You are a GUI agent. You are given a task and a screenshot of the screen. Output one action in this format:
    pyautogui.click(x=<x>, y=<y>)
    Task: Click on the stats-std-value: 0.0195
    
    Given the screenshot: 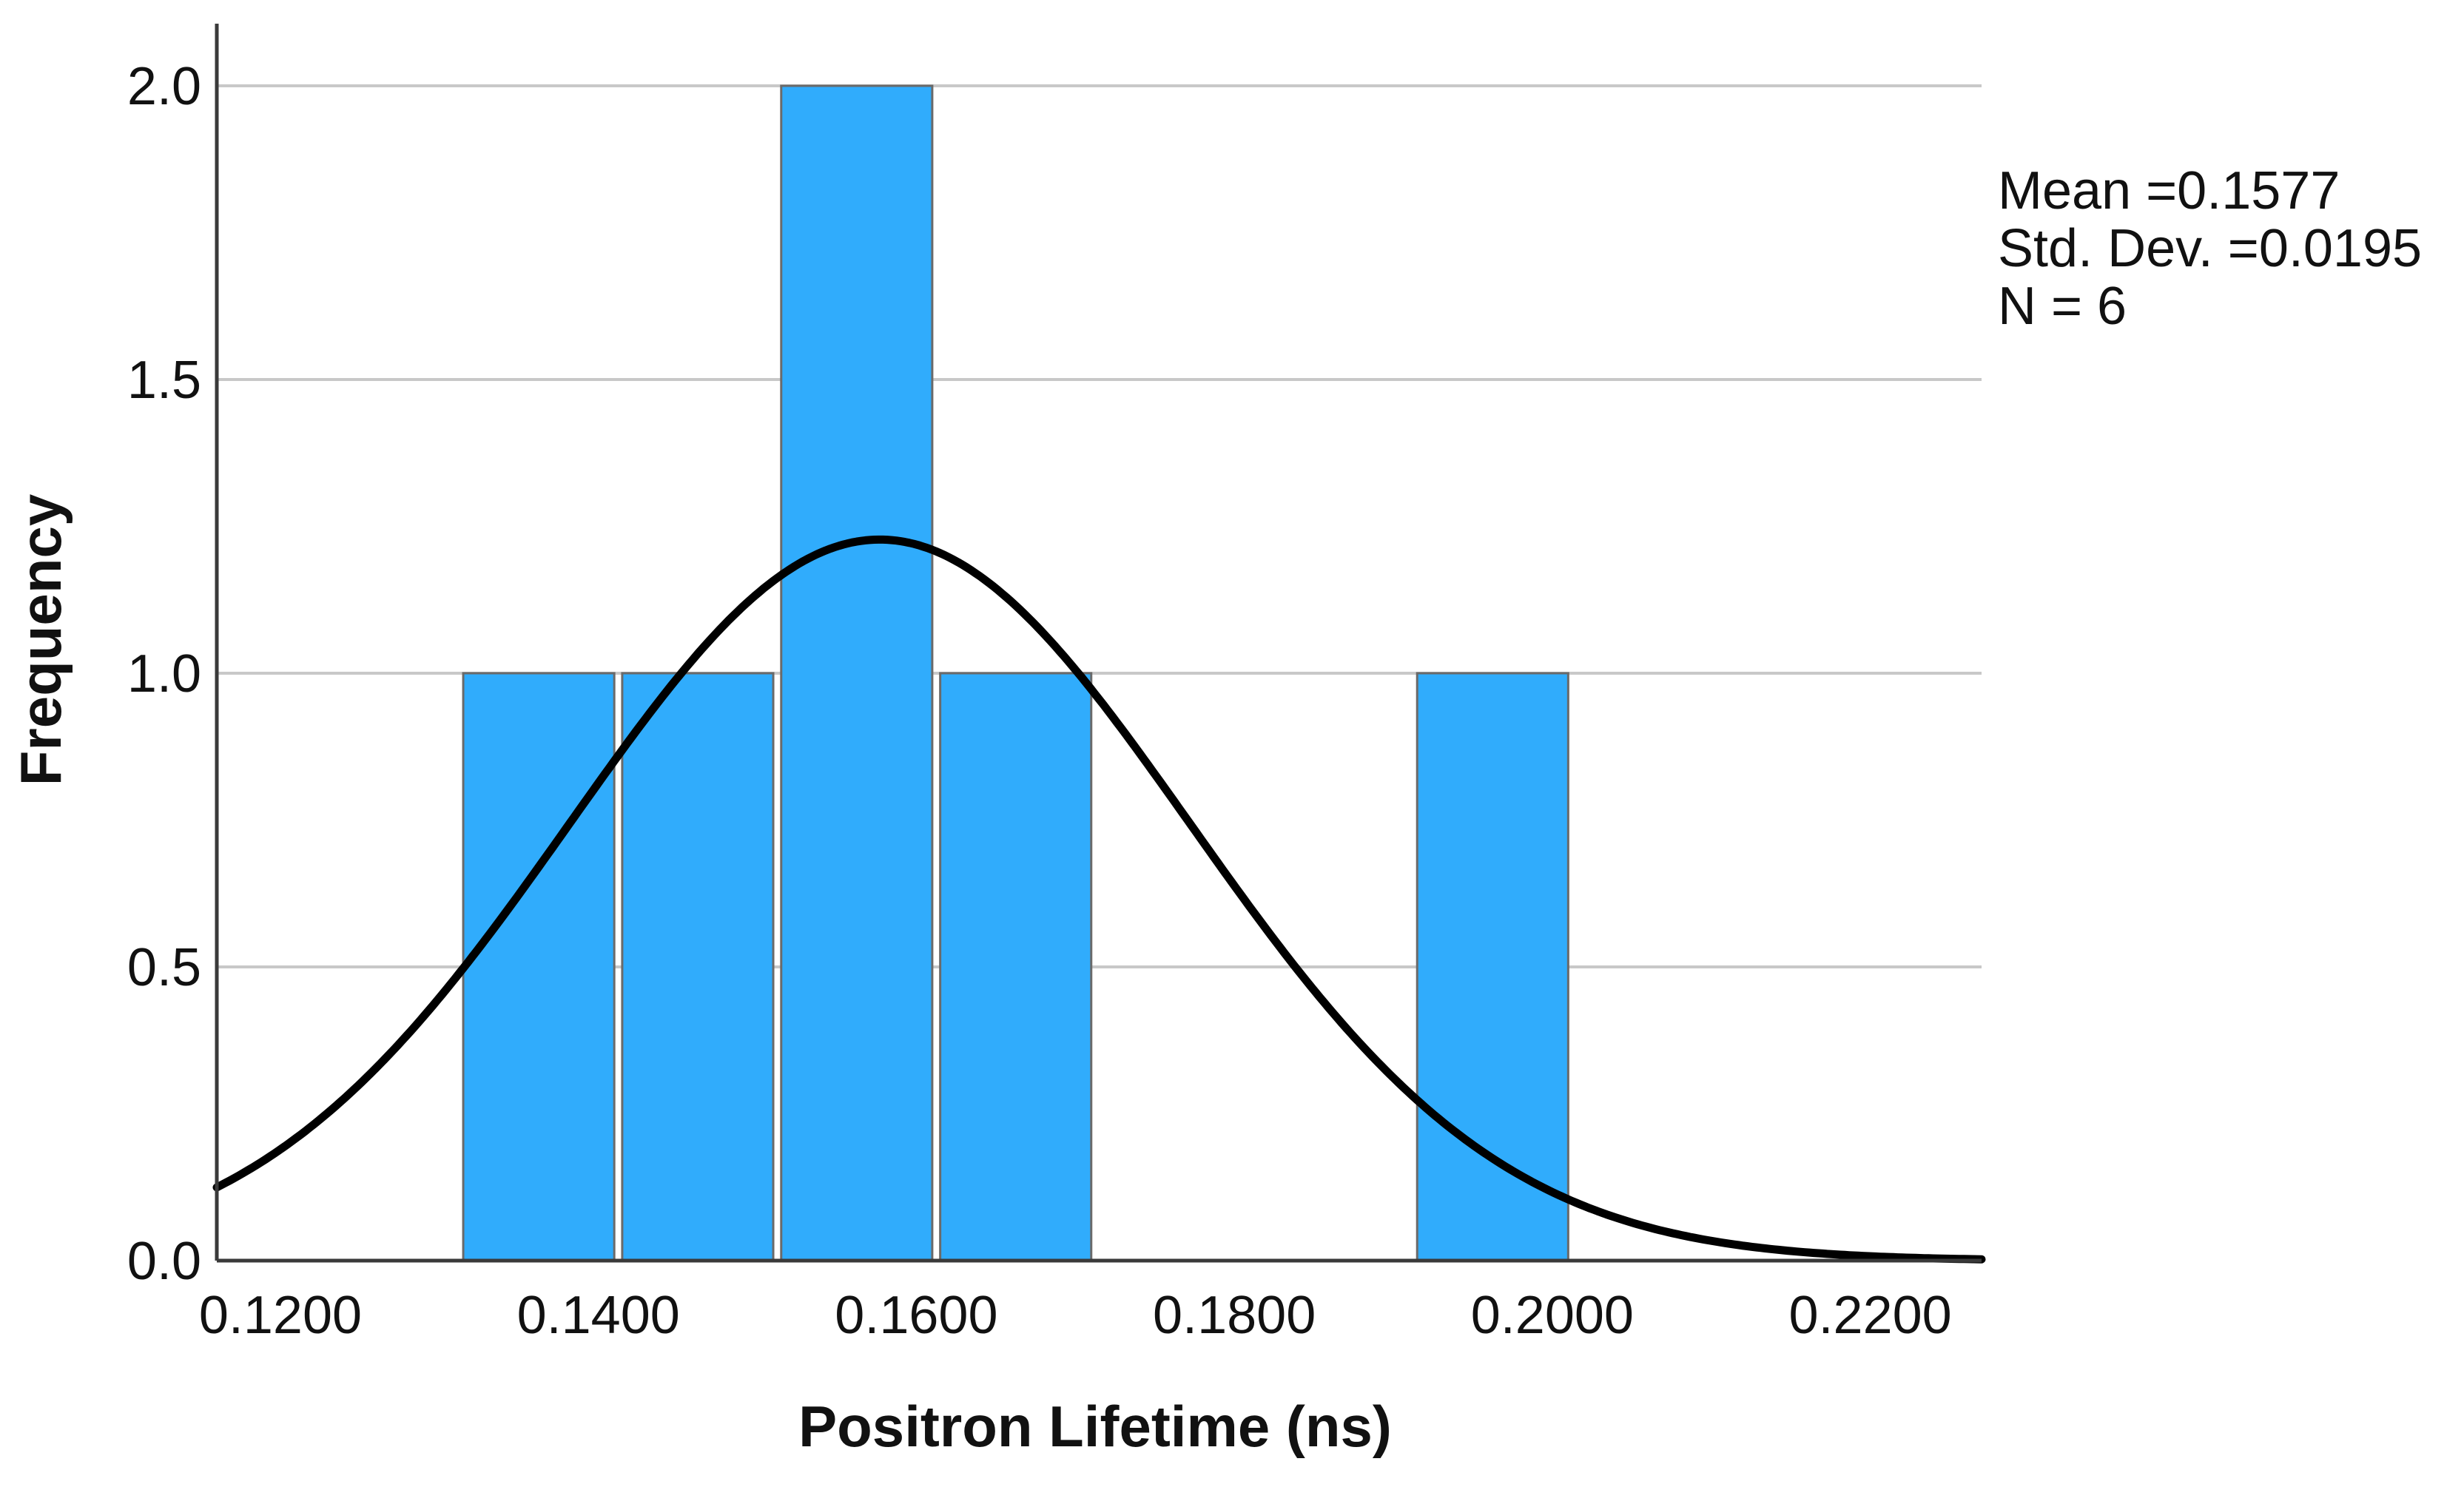 What is the action you would take?
    pyautogui.click(x=2340, y=248)
    